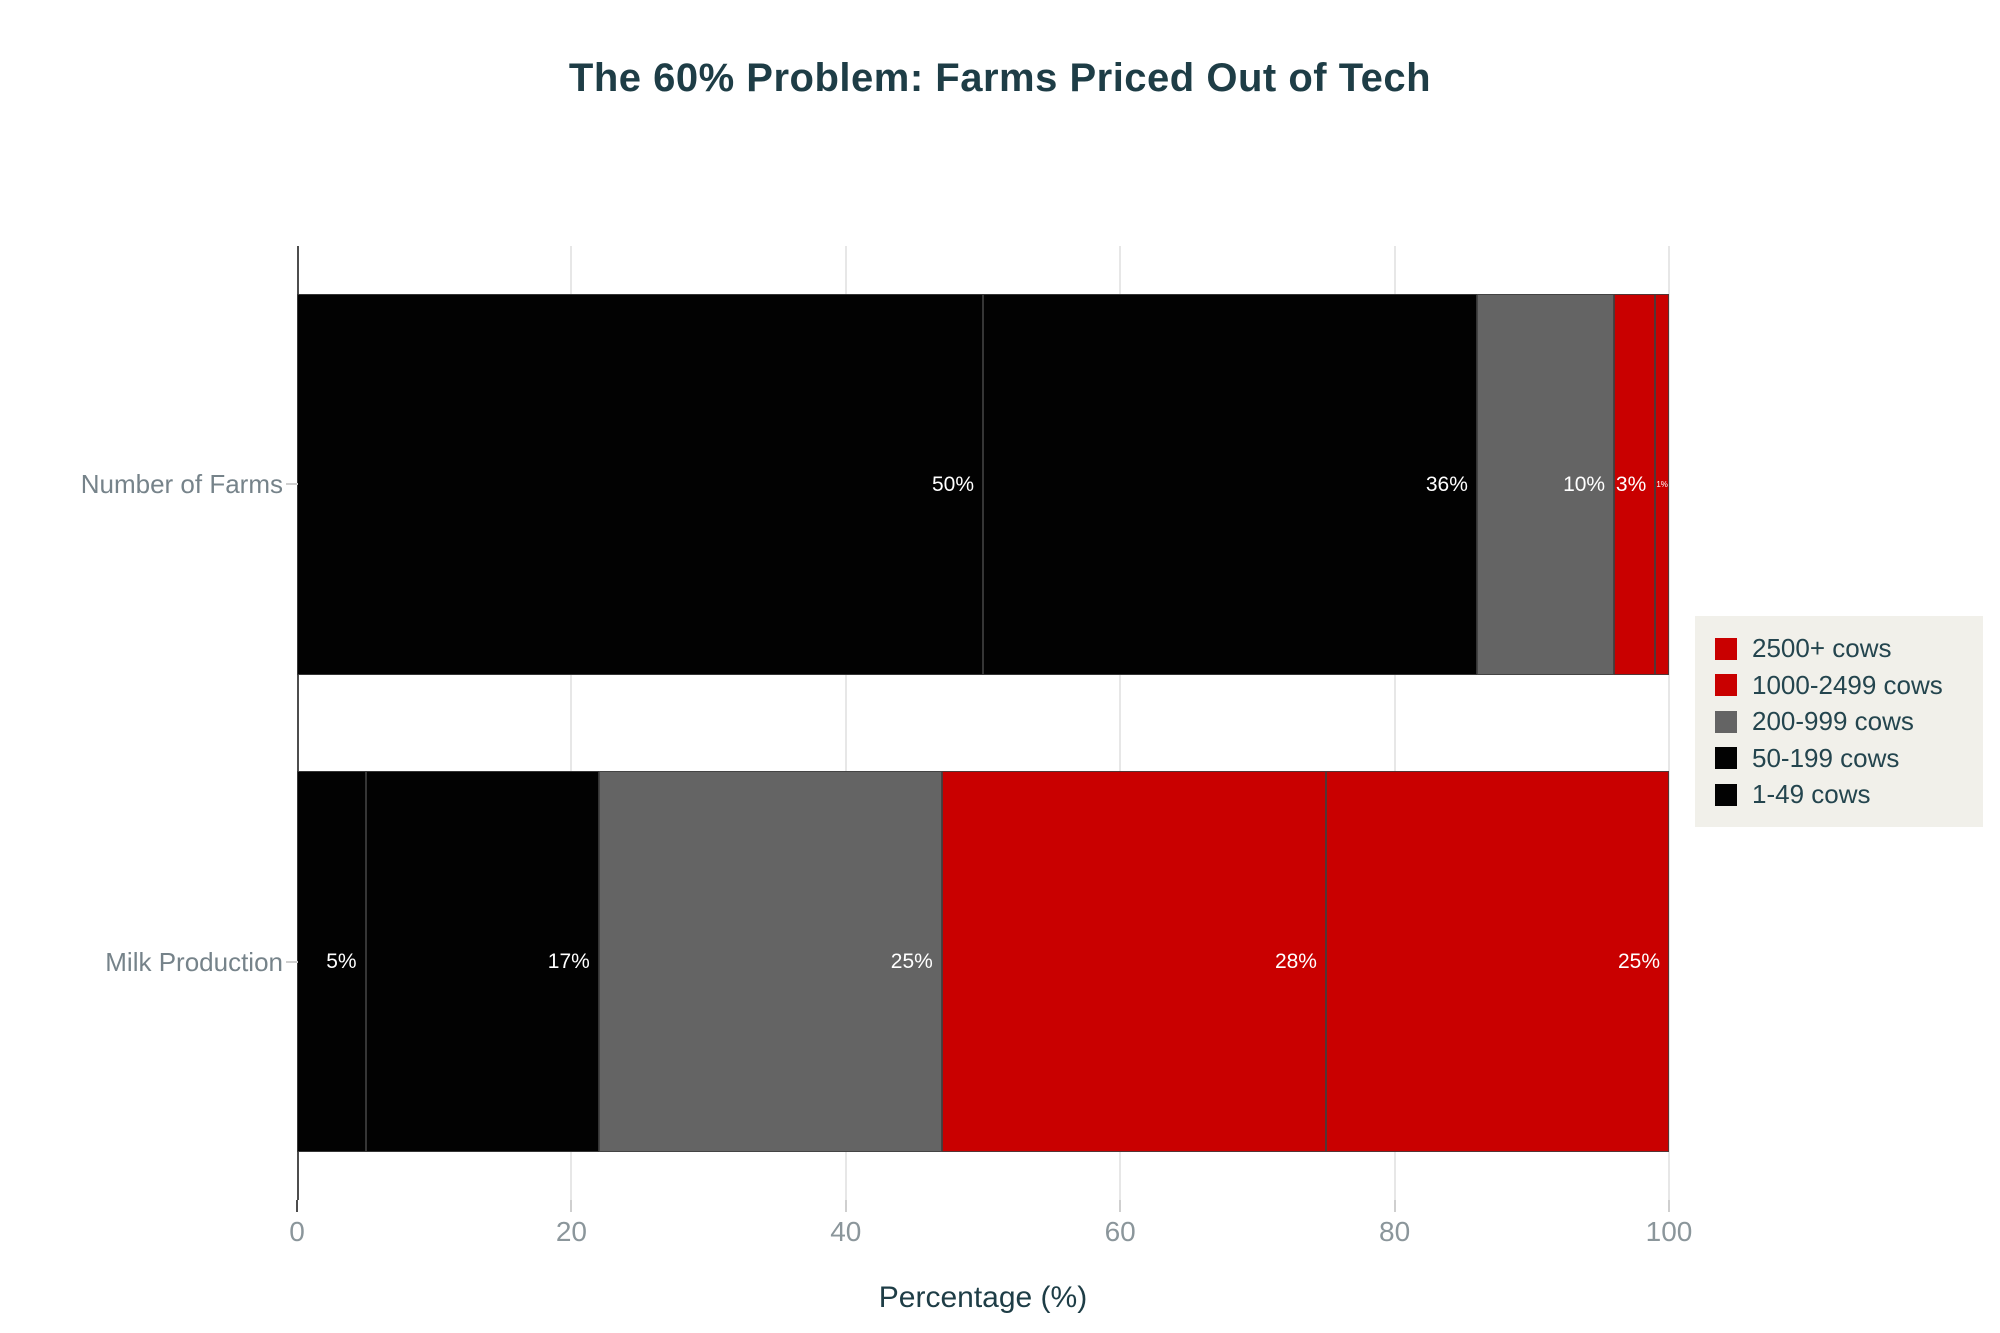 This screenshot has width=2000, height=1333. I want to click on bar-segment-value-label: 17%, so click(568, 961).